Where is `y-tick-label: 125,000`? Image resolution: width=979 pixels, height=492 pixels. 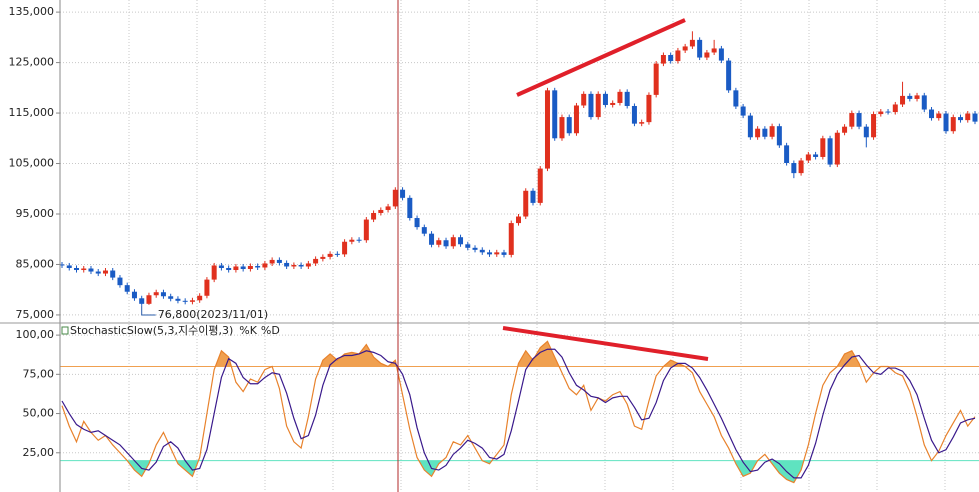
y-tick-label: 125,000 is located at coordinates (32, 62).